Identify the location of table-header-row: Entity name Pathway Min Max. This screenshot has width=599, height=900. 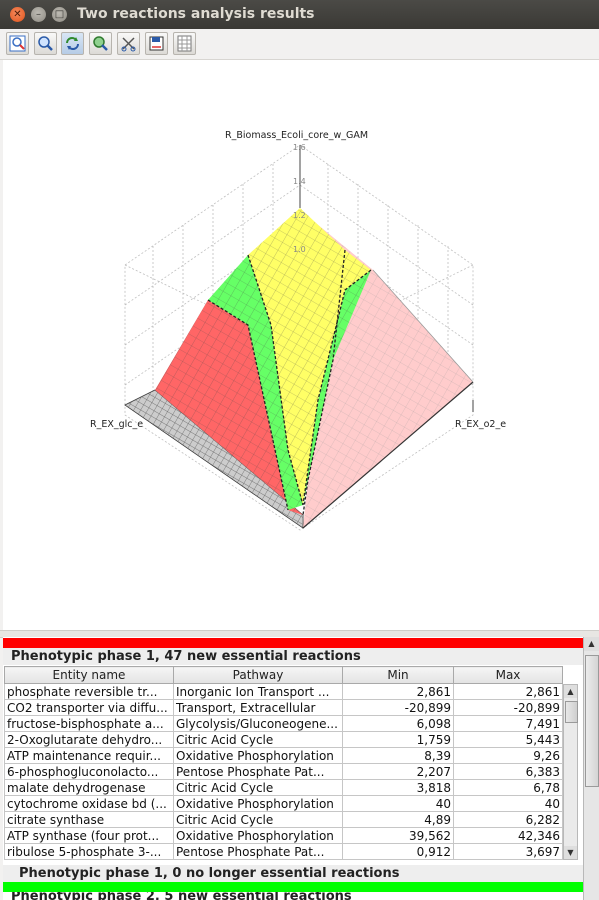
(284, 675).